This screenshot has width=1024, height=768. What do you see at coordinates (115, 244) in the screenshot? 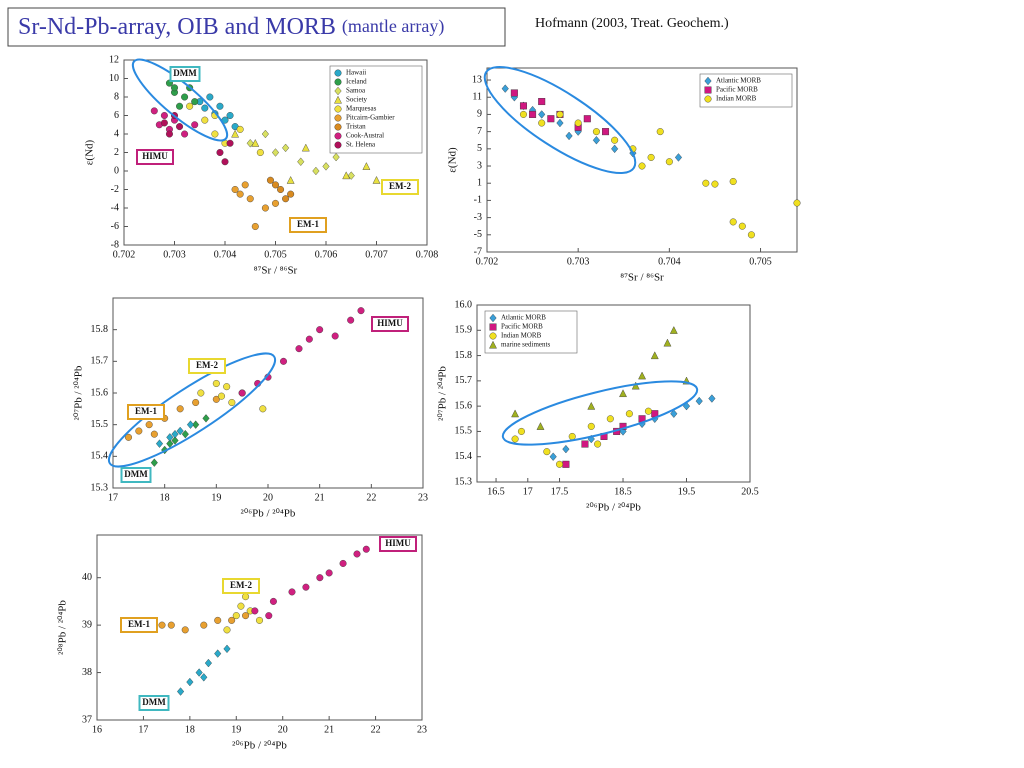
I see `y-tick-label: -8` at bounding box center [115, 244].